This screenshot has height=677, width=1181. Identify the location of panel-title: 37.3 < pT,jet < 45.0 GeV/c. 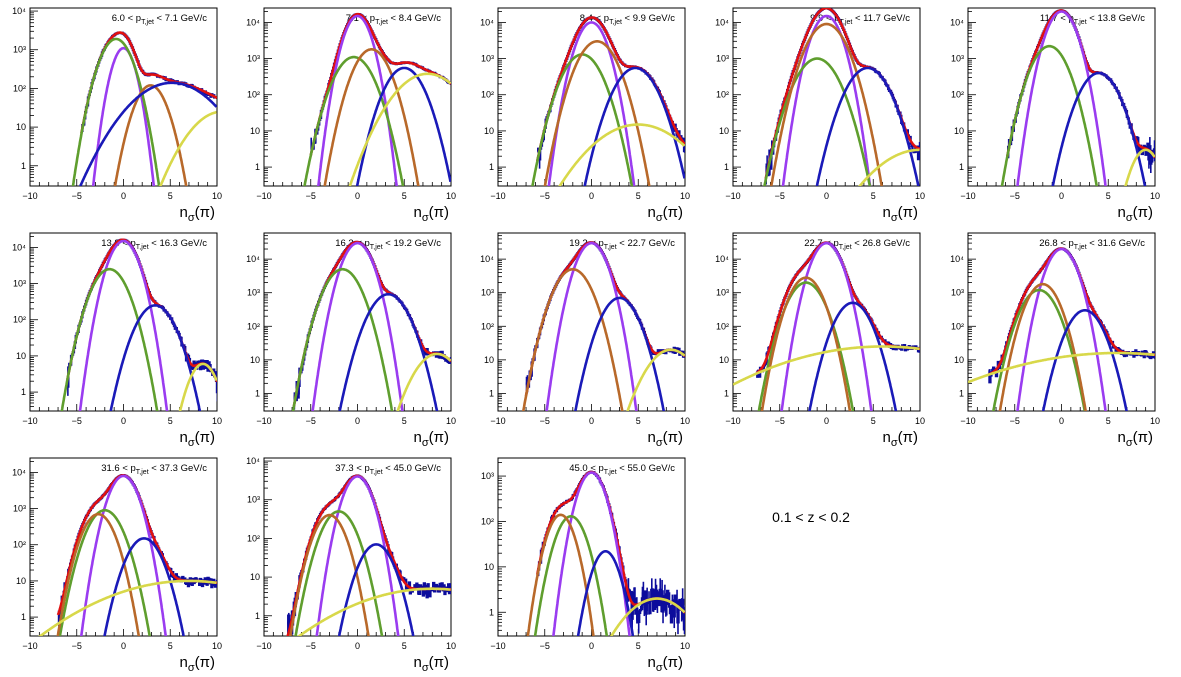
(388, 469).